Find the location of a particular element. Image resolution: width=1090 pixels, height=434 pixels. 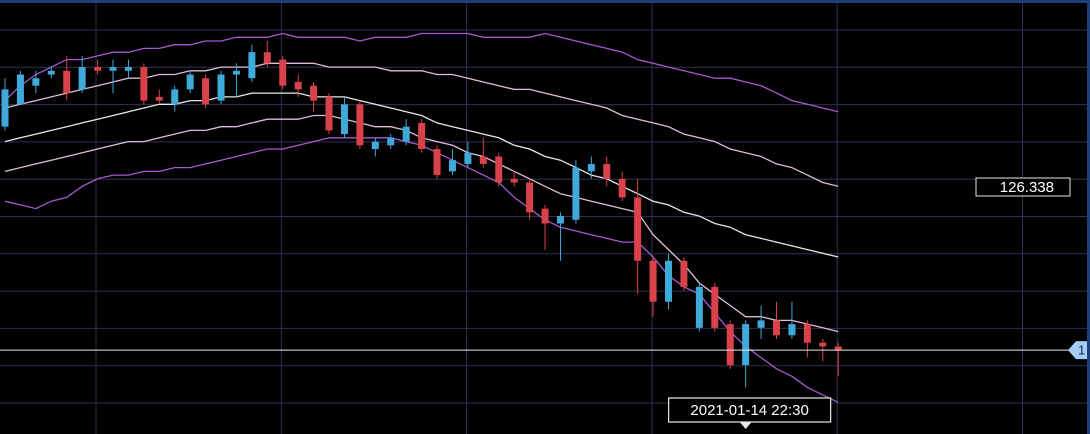

crosshair-label-box is located at coordinates (1079, 350).